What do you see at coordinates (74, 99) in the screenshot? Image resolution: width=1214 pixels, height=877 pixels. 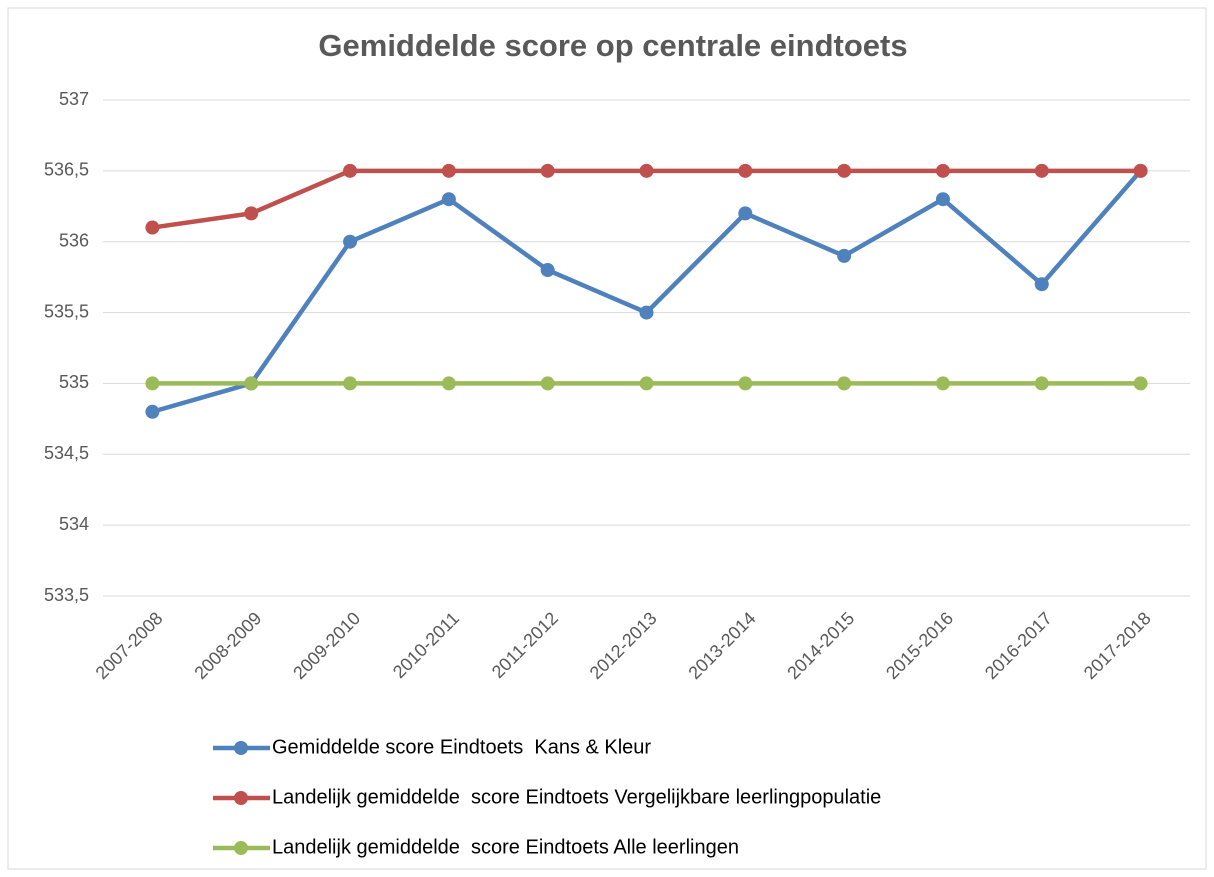 I see `y-tick-label: 537` at bounding box center [74, 99].